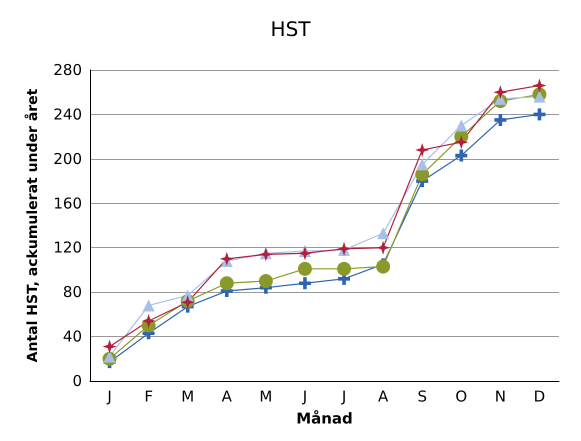 The width and height of the screenshot is (581, 441). What do you see at coordinates (67, 70) in the screenshot?
I see `y-tick-label: 280` at bounding box center [67, 70].